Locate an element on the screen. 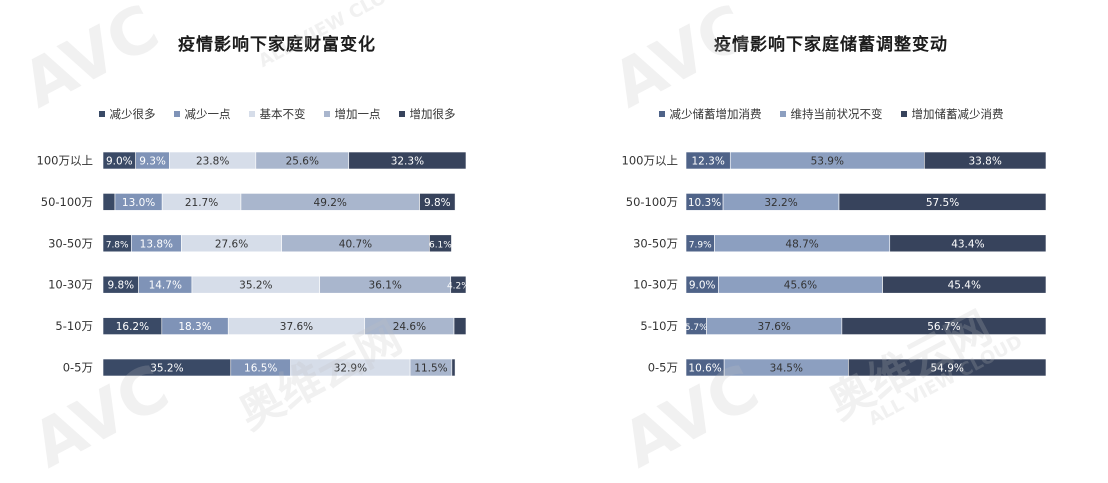 Image resolution: width=1108 pixels, height=483 pixels. data-label: 43.4% is located at coordinates (967, 244).